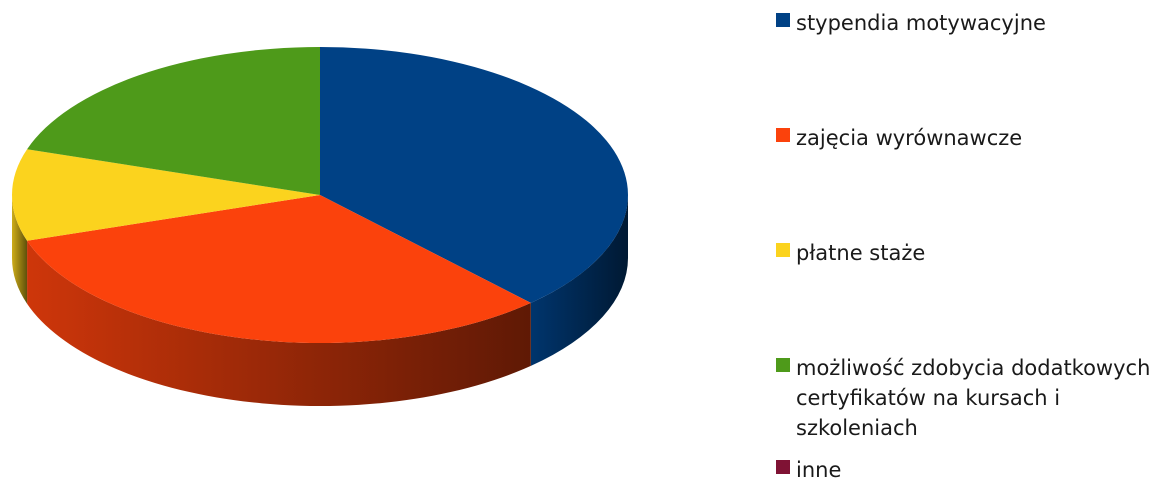 The image size is (1169, 491). I want to click on legend-item-inne: inne, so click(808, 470).